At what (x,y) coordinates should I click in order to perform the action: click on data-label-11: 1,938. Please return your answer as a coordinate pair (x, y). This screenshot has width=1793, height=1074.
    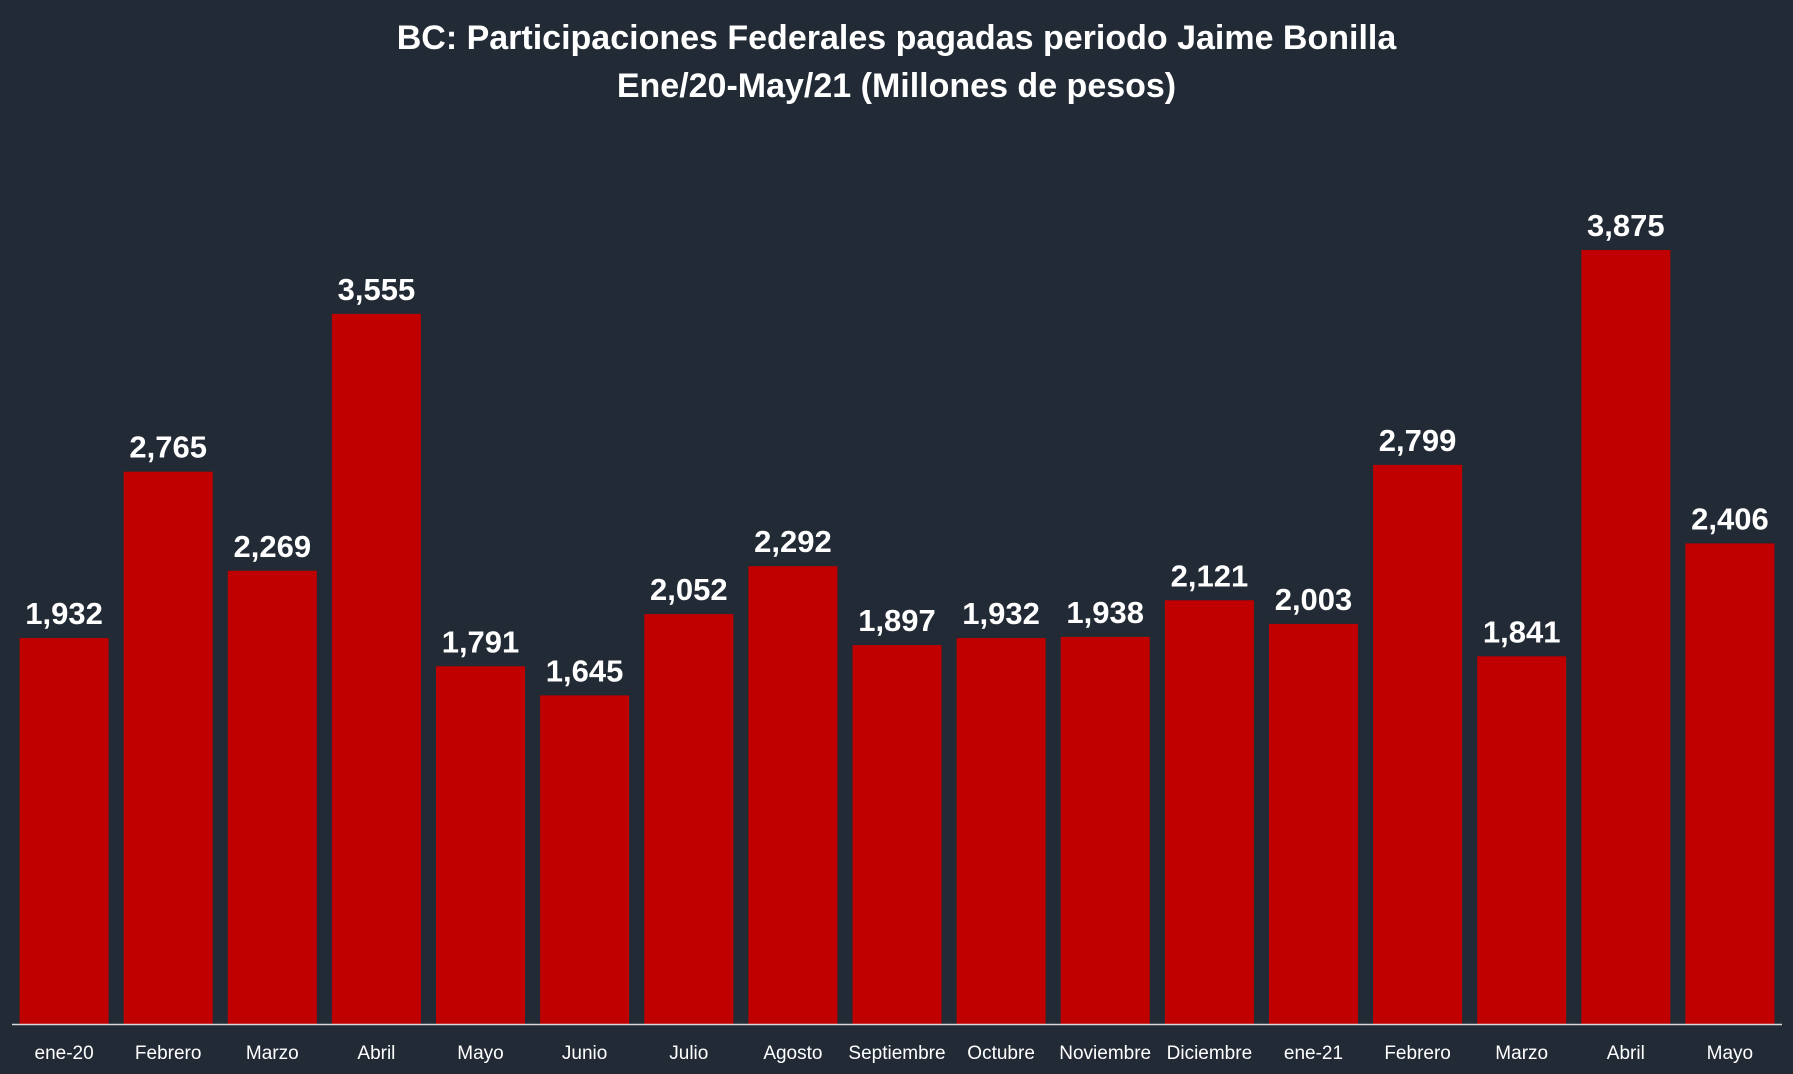
    Looking at the image, I should click on (1105, 612).